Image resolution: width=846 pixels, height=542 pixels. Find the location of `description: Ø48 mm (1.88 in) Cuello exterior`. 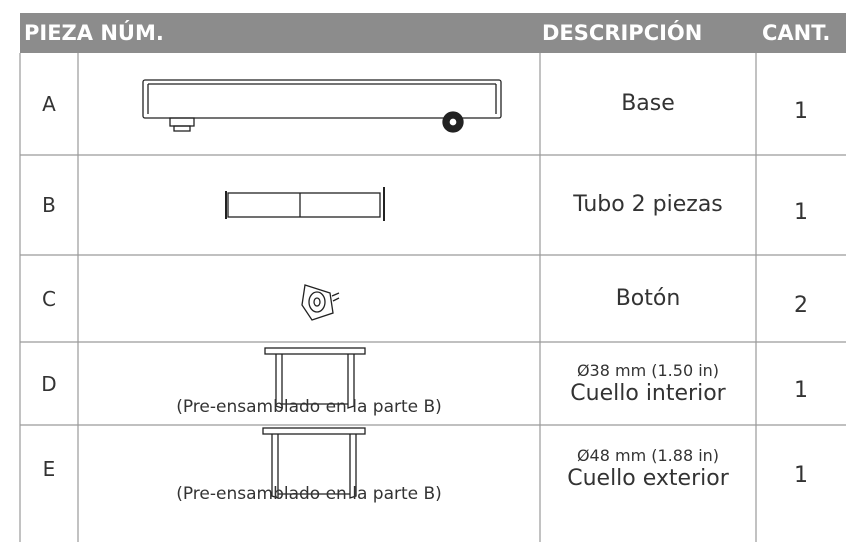

description: Ø48 mm (1.88 in) Cuello exterior is located at coordinates (648, 468).